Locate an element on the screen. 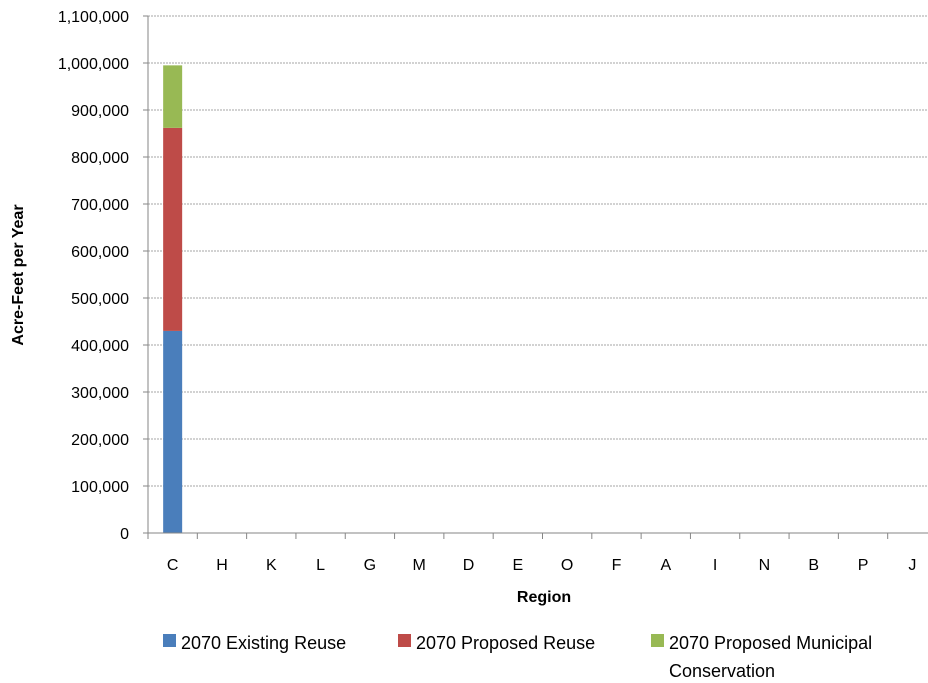 Image resolution: width=928 pixels, height=683 pixels. x-tick-label: P is located at coordinates (863, 565).